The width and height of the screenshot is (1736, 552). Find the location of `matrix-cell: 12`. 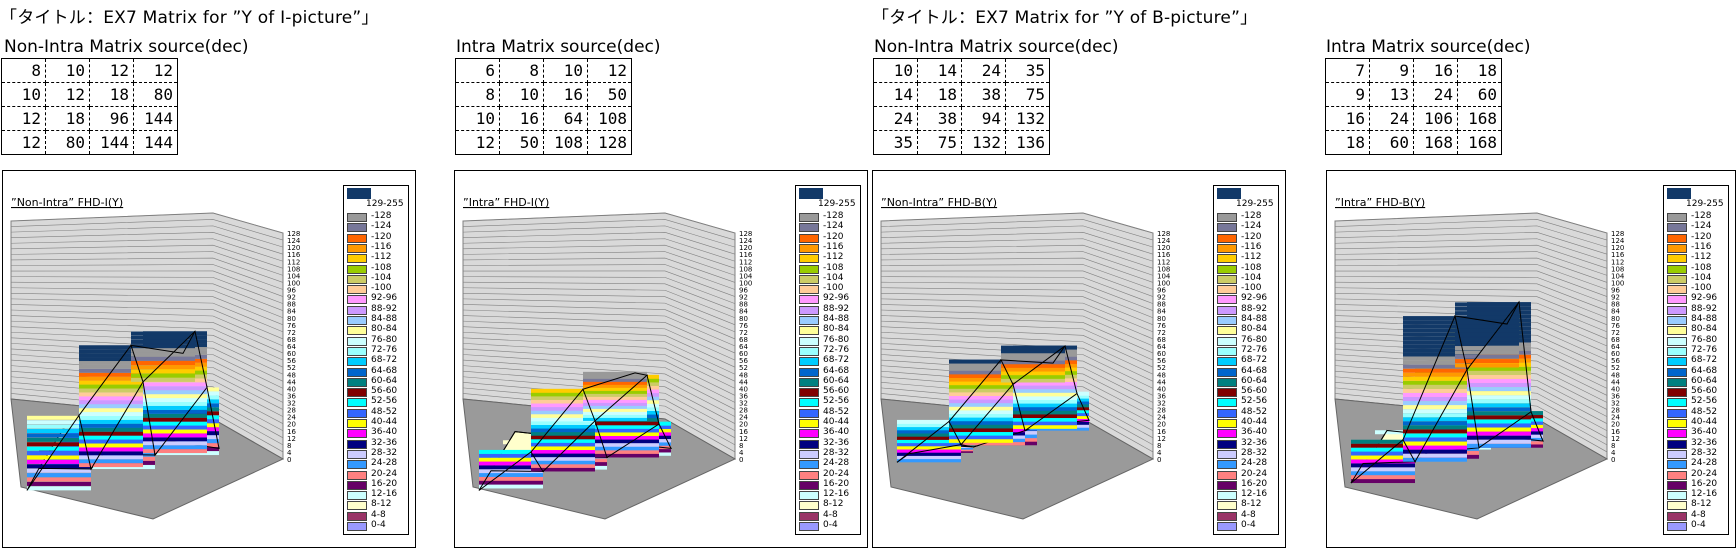

matrix-cell: 12 is located at coordinates (155, 70).